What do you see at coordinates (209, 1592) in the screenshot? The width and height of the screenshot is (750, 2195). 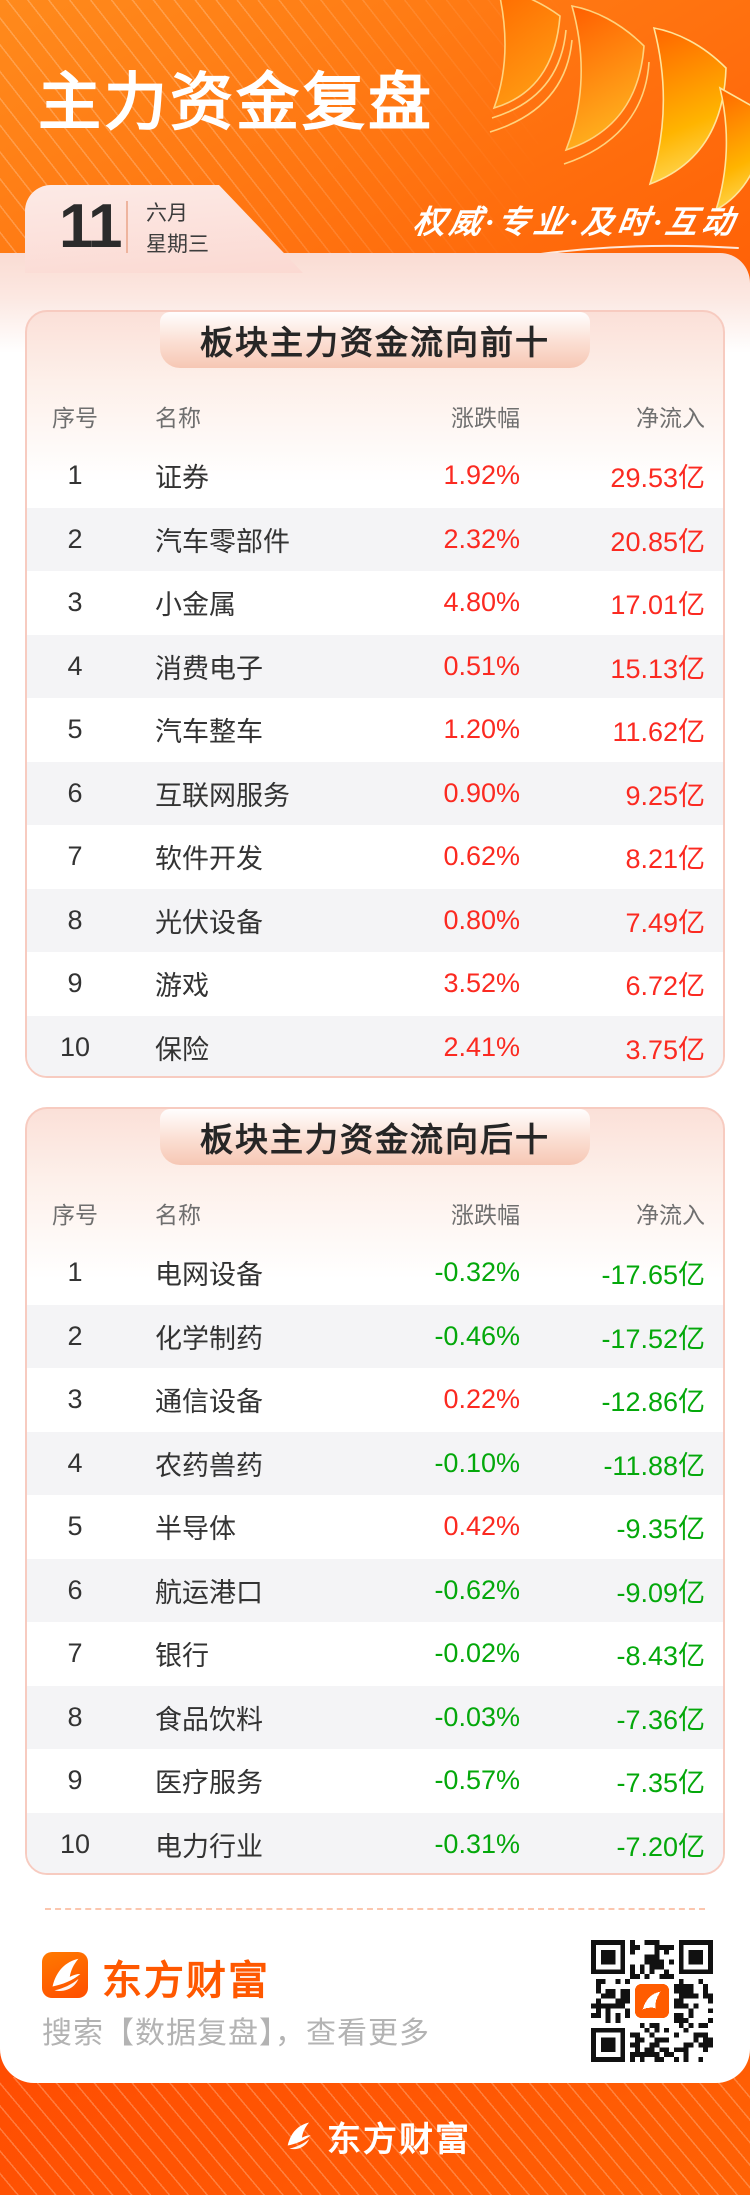 I see `row-name: 航运港口` at bounding box center [209, 1592].